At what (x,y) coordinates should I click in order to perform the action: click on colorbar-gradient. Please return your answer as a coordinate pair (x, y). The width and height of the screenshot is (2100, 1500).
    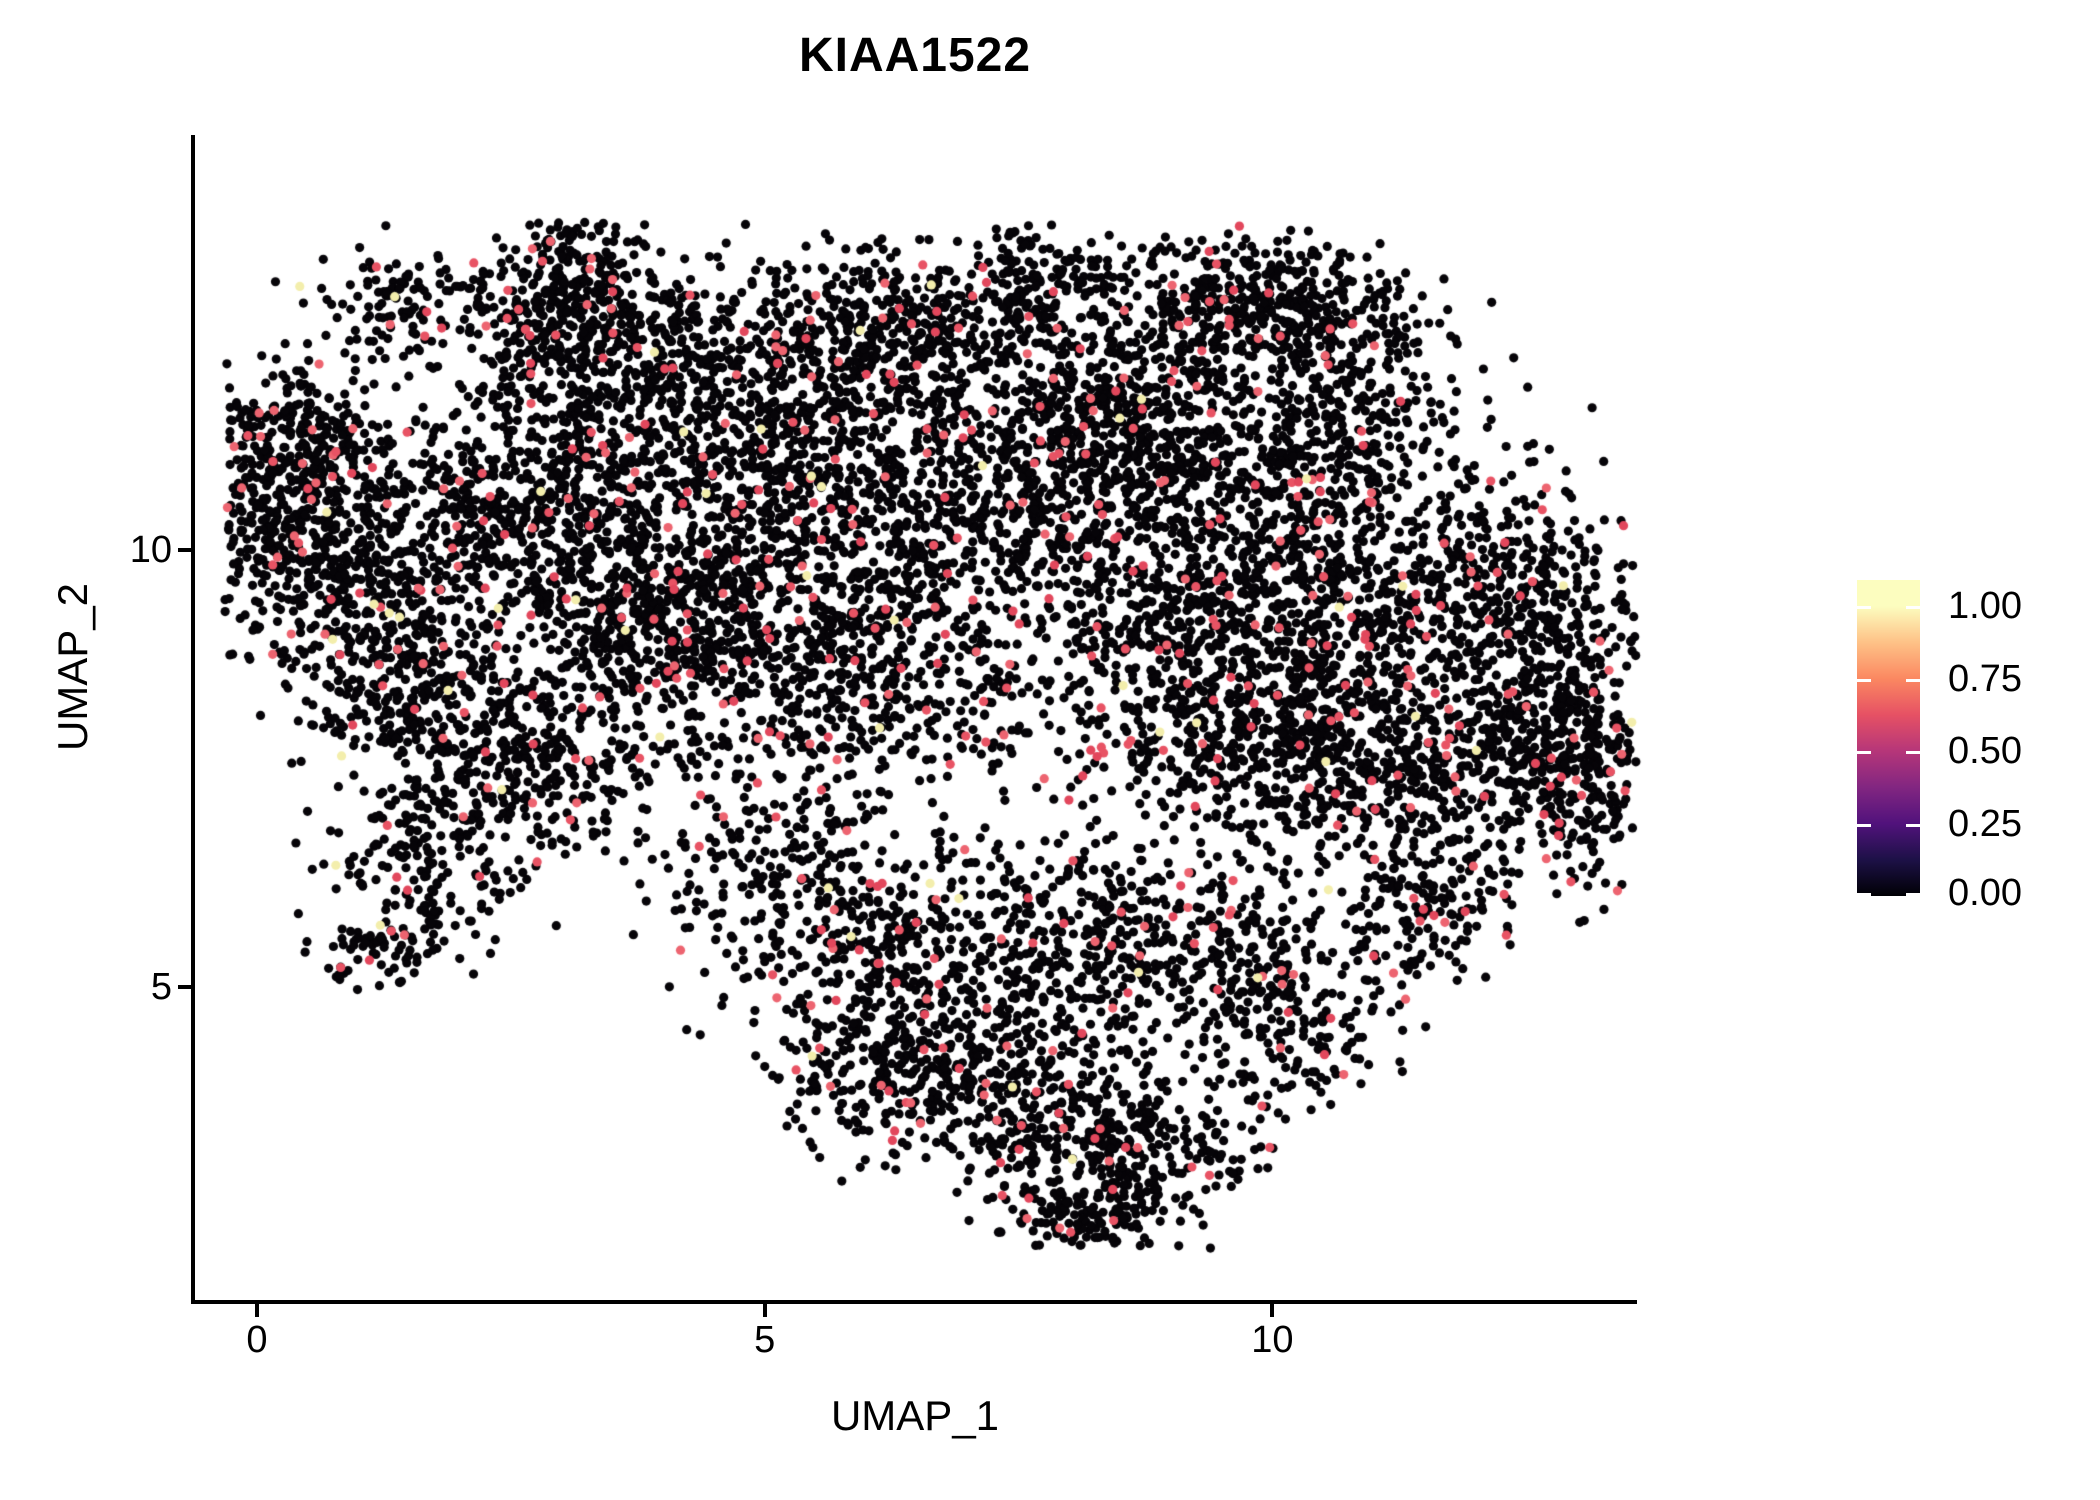
    Looking at the image, I should click on (1888, 738).